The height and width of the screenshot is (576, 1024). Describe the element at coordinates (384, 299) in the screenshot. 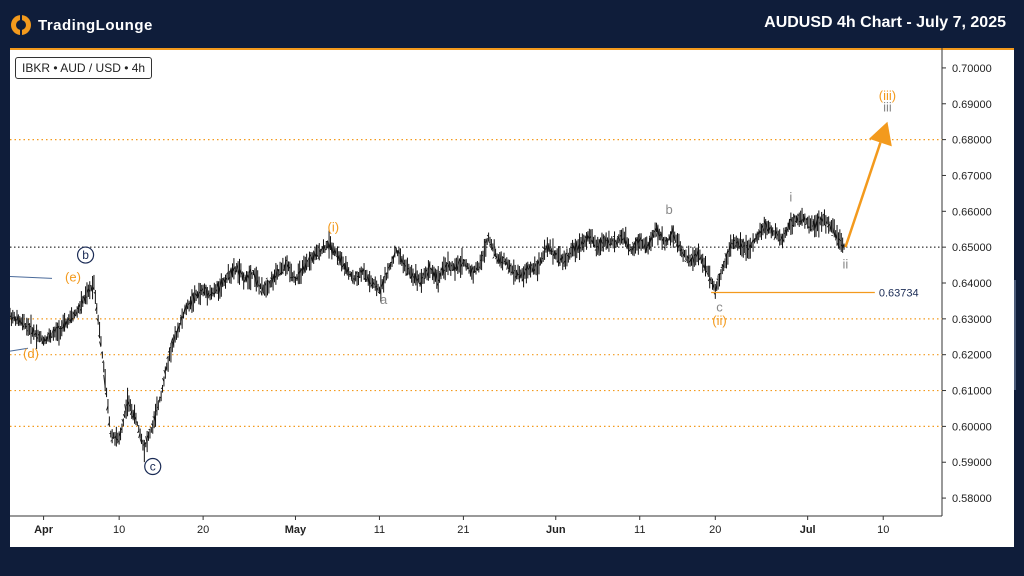

I see `wave-label: a` at that location.